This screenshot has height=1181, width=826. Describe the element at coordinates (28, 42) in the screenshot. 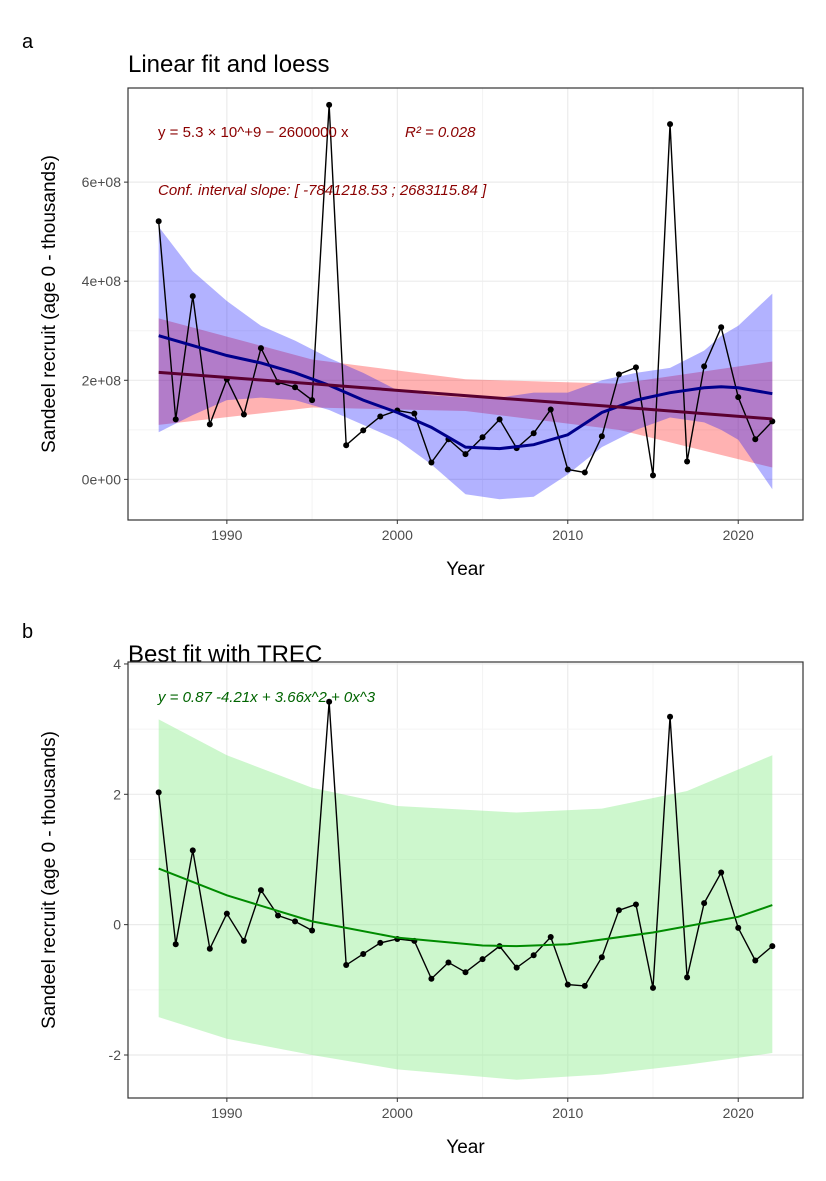

I see `panel-label: a` at that location.